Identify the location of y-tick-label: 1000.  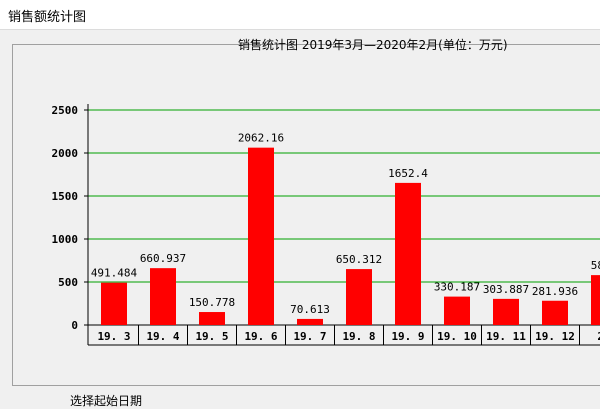
(65, 239).